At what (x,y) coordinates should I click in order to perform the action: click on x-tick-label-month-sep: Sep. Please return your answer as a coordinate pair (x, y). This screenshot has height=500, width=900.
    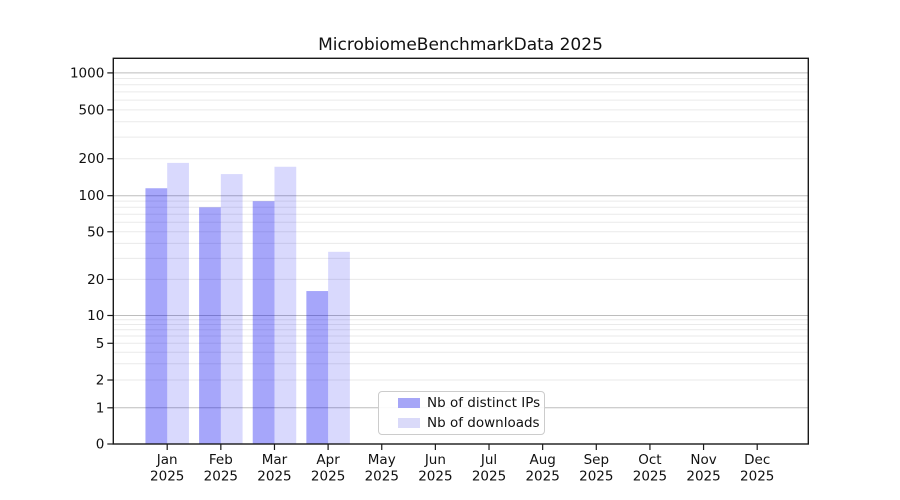
    Looking at the image, I should click on (596, 460).